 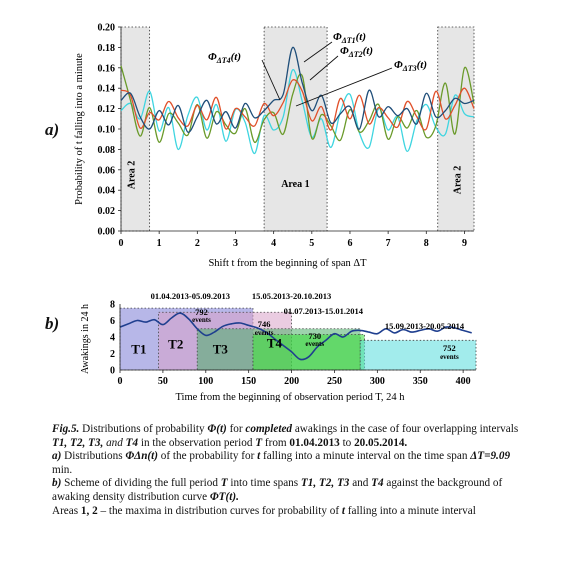 What do you see at coordinates (311, 243) in the screenshot?
I see `x-tick-label: 5` at bounding box center [311, 243].